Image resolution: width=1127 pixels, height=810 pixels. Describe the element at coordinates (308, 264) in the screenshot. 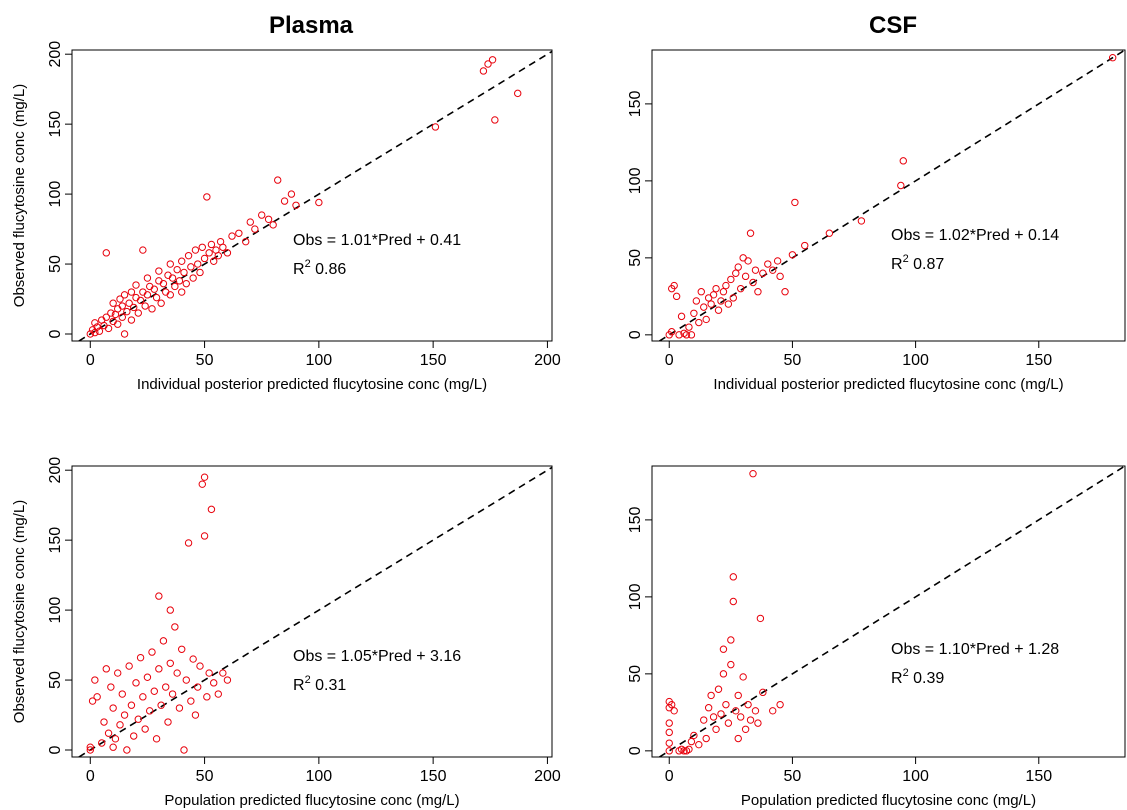

I see `r-superscript: 2` at that location.